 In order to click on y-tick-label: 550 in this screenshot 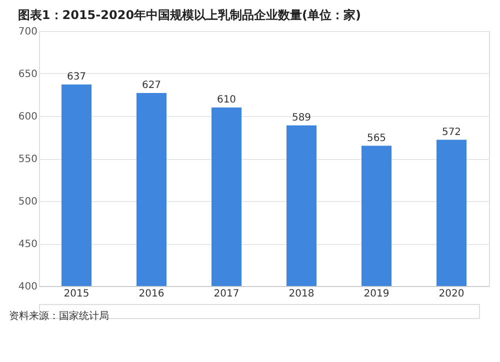, I will do `click(28, 159)`.